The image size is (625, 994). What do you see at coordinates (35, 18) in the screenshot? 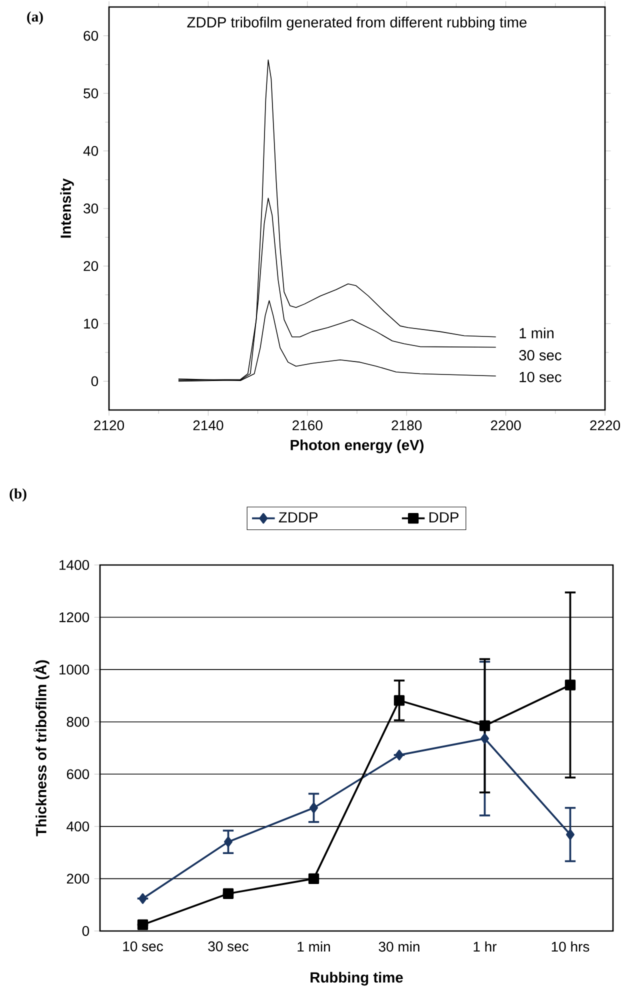
I see `text: (a)` at bounding box center [35, 18].